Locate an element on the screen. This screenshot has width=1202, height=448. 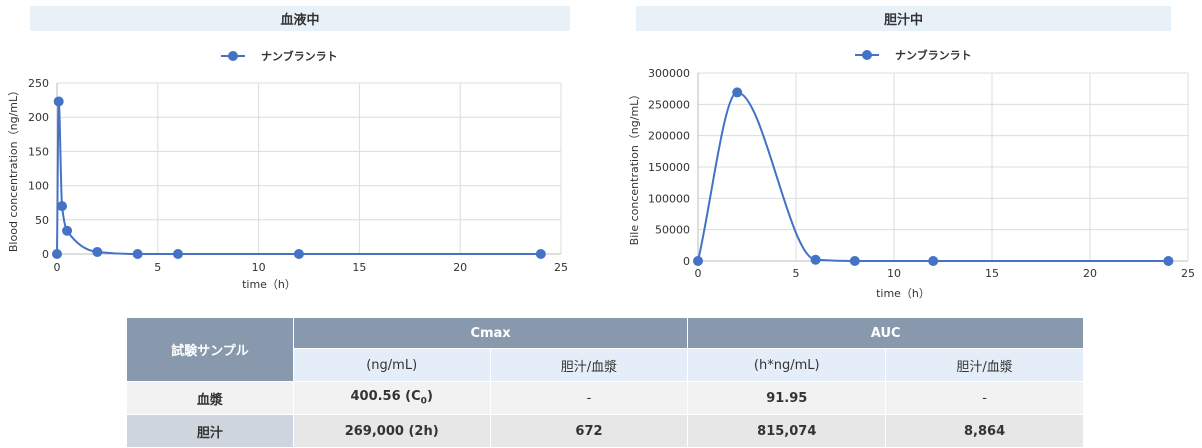
bile-x-tick-label: 10 is located at coordinates (894, 273).